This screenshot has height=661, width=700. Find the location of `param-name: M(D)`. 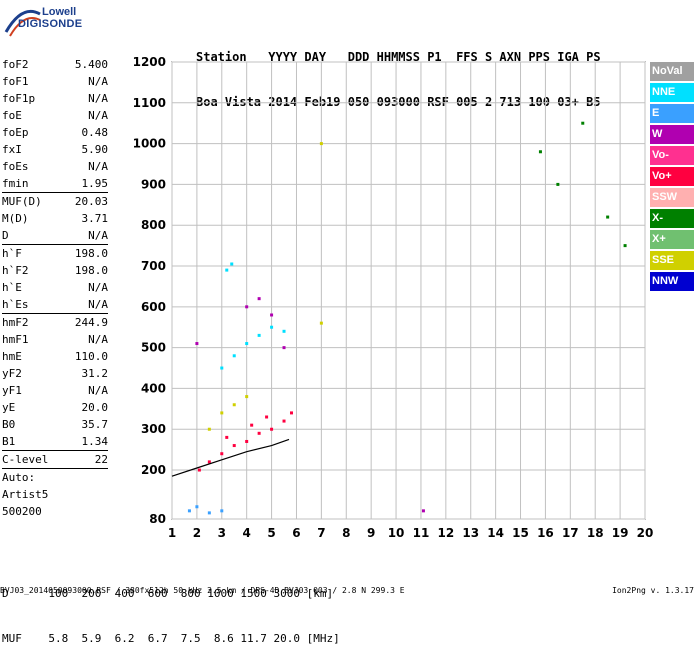

param-name: M(D) is located at coordinates (15, 218).